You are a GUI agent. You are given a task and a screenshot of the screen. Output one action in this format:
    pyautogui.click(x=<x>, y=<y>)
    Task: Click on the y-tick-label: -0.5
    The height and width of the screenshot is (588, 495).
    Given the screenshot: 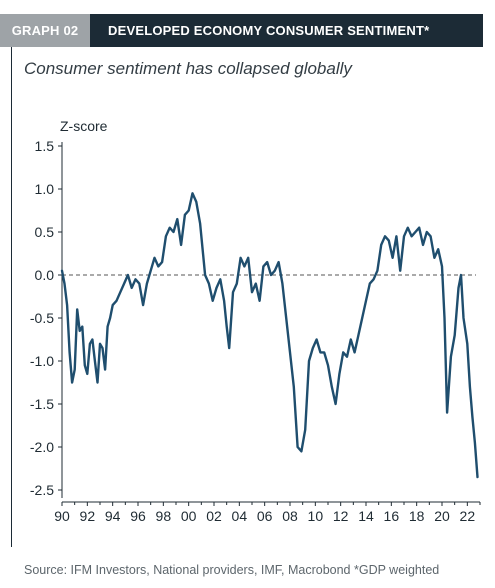 What is the action you would take?
    pyautogui.click(x=42, y=318)
    